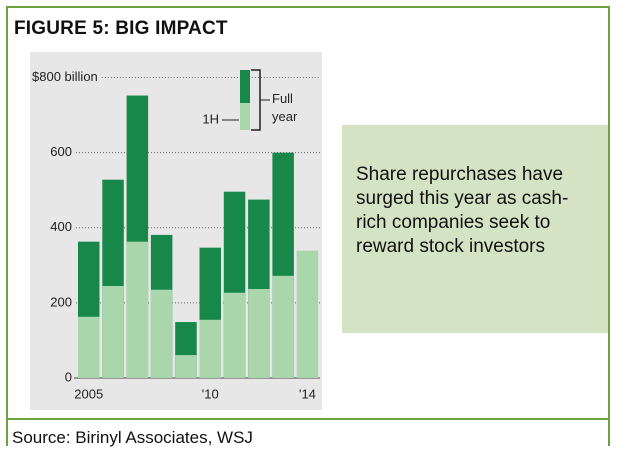  What do you see at coordinates (132, 437) in the screenshot?
I see `source: Source: Birinyl Associates, WSJ` at bounding box center [132, 437].